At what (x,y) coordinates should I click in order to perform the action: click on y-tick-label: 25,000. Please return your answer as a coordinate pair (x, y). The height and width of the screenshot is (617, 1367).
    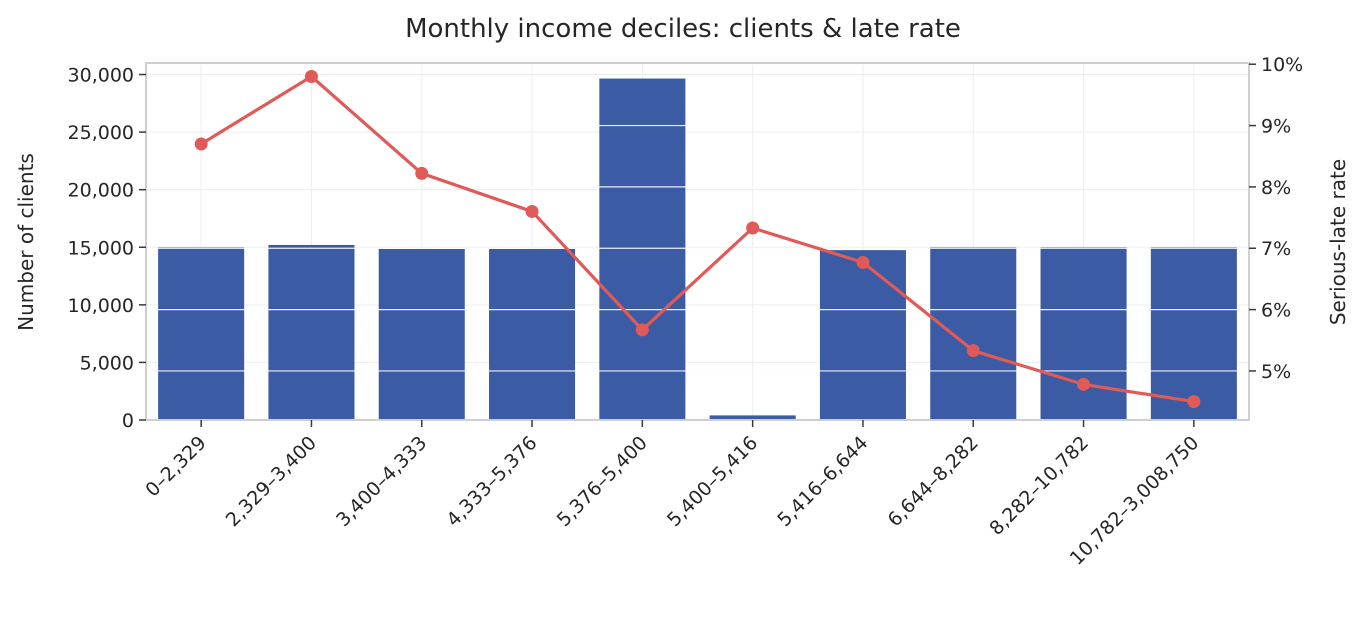
    Looking at the image, I should click on (101, 133).